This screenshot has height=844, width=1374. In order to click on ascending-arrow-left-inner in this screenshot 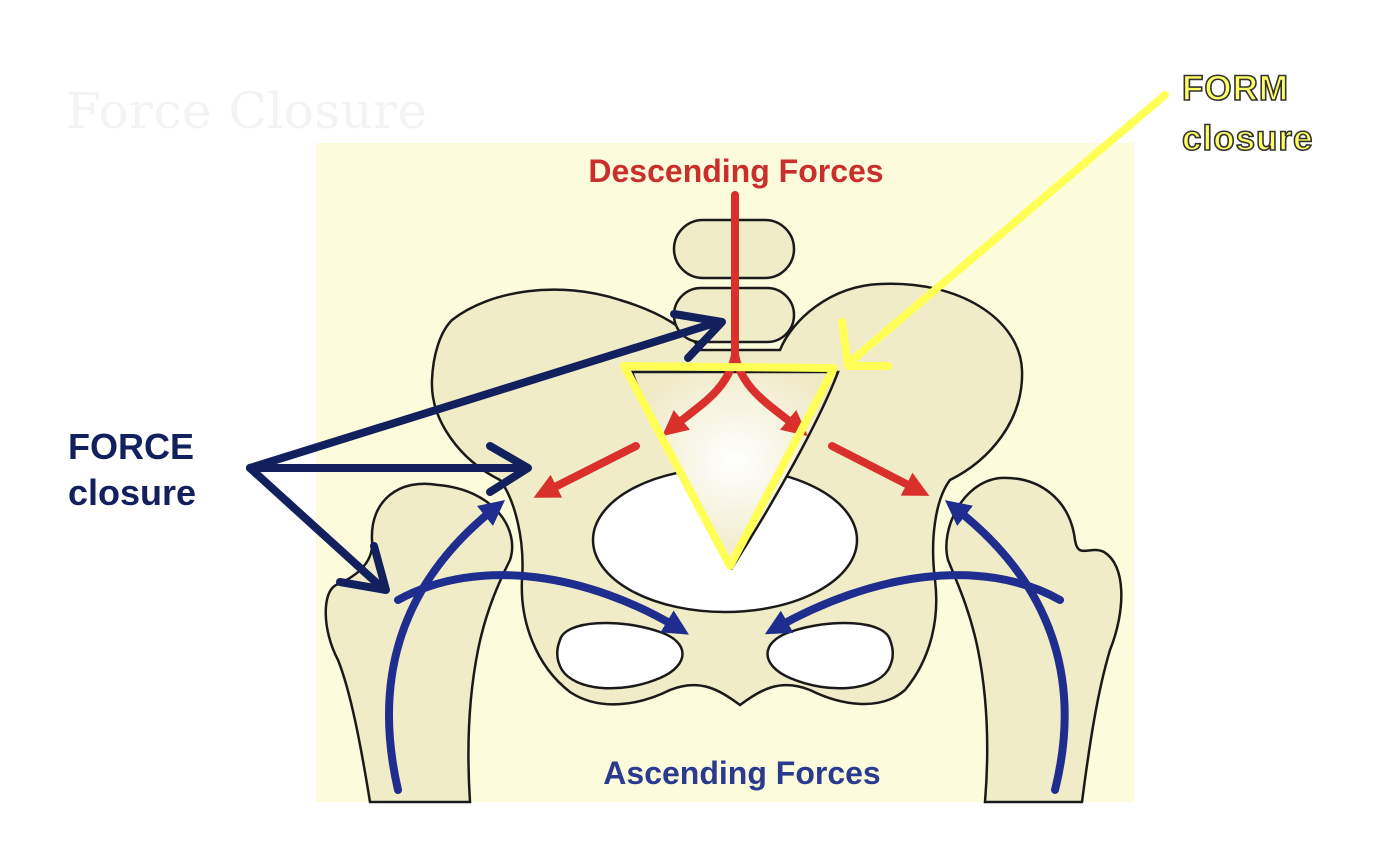, I will do `click(541, 603)`.